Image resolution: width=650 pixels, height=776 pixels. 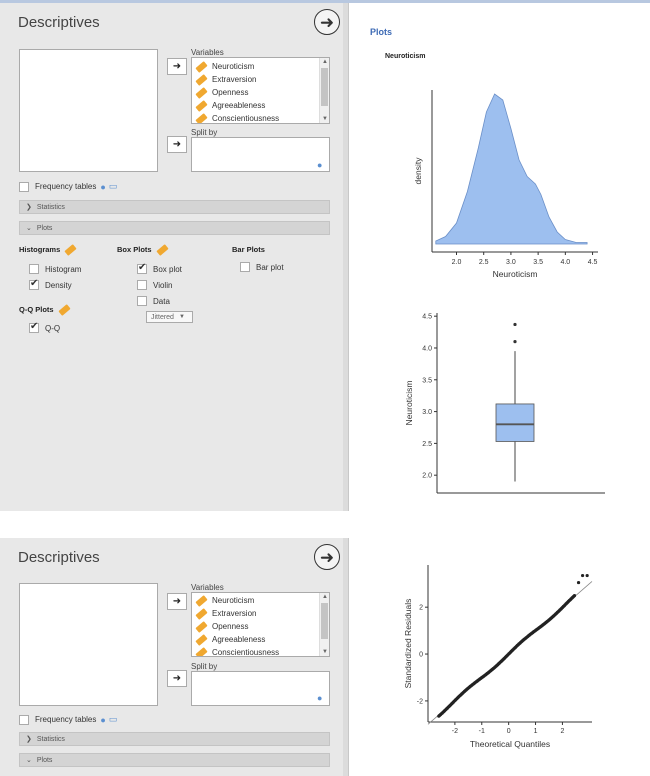 I want to click on x-tick-label: 2.5, so click(x=484, y=262).